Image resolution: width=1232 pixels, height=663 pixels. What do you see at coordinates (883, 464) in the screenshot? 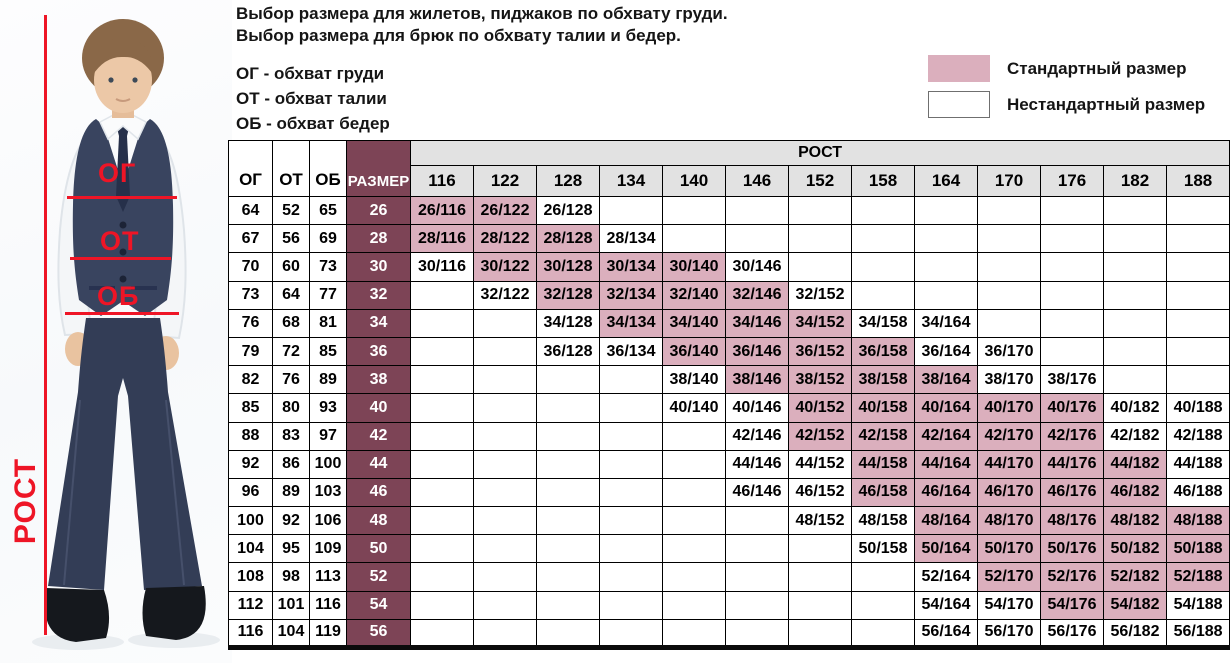
I see `standard-size-cell: 44/158` at bounding box center [883, 464].